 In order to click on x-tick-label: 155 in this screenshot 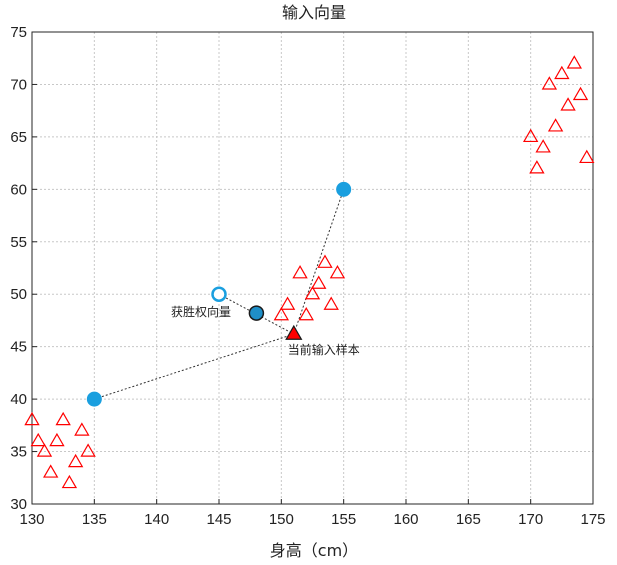, I will do `click(343, 519)`.